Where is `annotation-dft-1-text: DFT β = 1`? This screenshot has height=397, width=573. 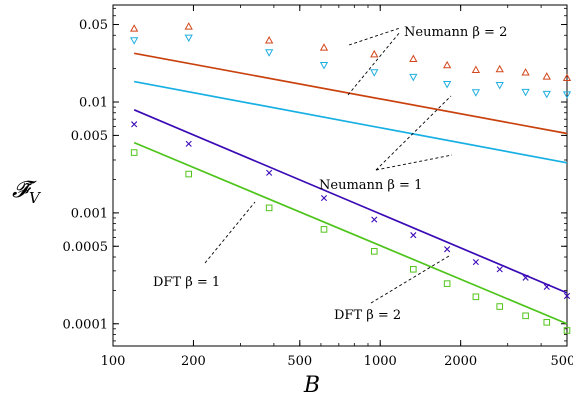 annotation-dft-1-text: DFT β = 1 is located at coordinates (186, 282).